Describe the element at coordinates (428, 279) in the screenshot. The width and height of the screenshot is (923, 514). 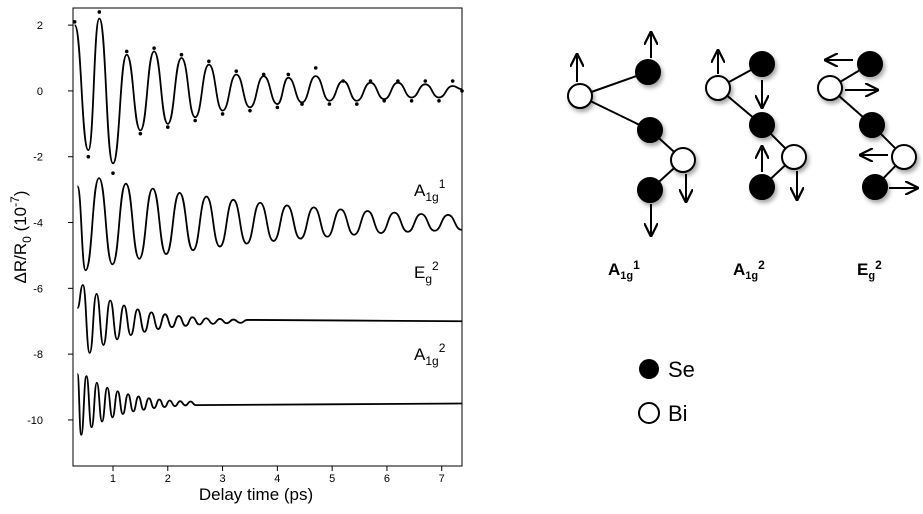
I see `curve-label-sub: g` at that location.